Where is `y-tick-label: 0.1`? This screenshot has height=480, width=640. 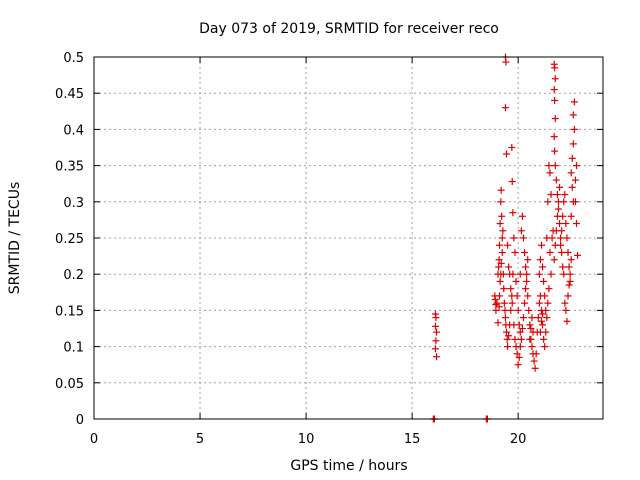 y-tick-label: 0.1 is located at coordinates (73, 348).